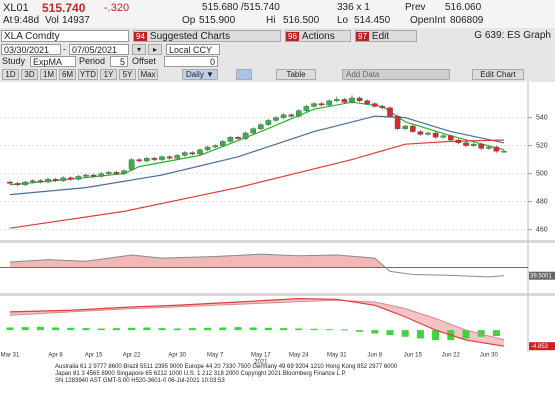 Image resolution: width=555 pixels, height=400 pixels. What do you see at coordinates (64, 8) in the screenshot?
I see `last-price: 515.740` at bounding box center [64, 8].